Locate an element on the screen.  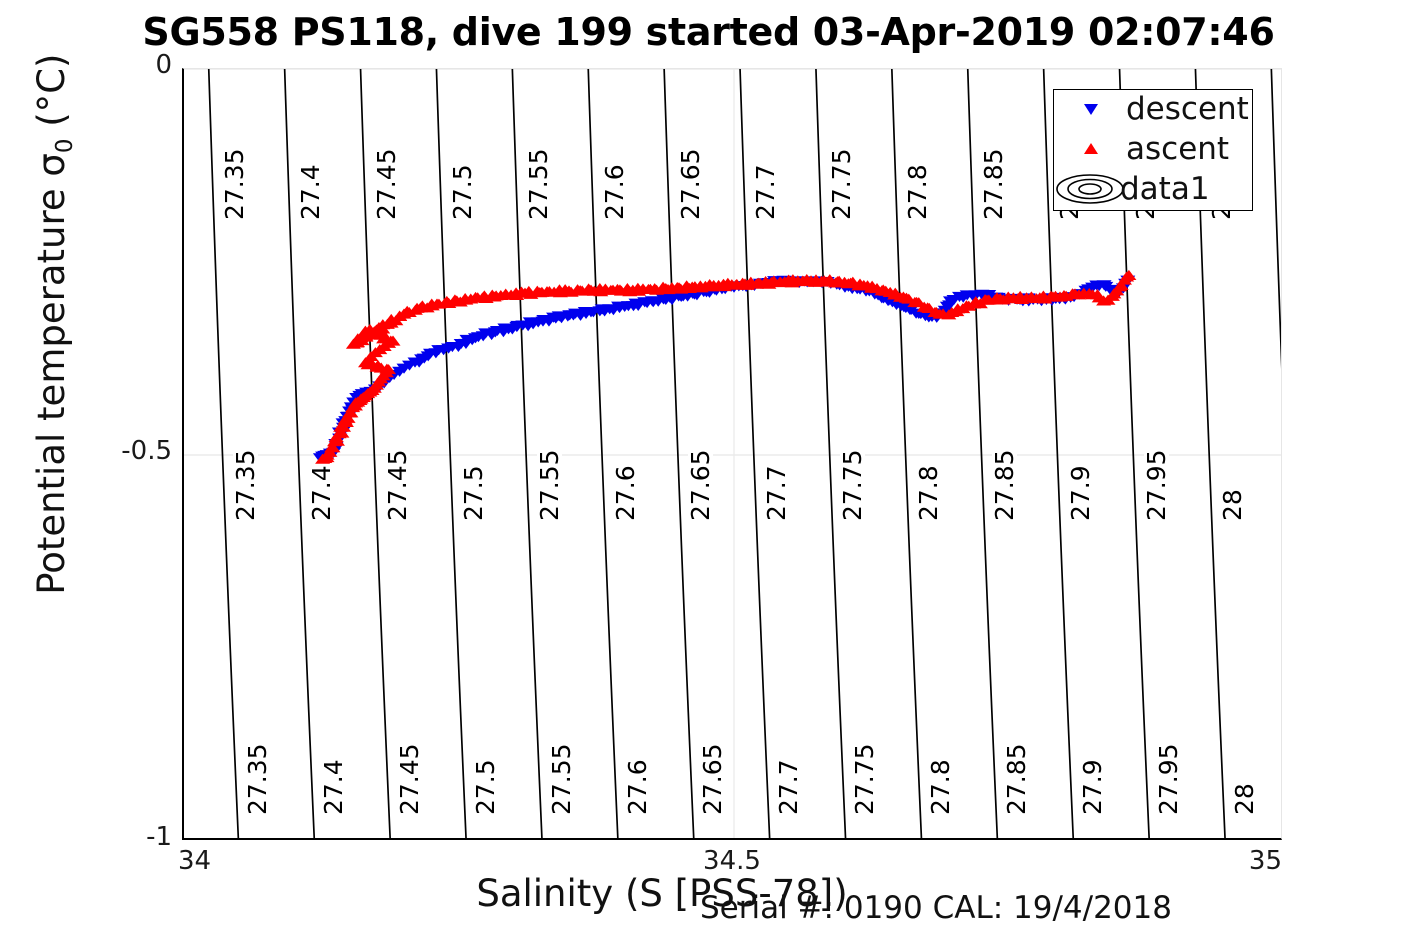
y-tick-label: -0.5 is located at coordinates (146, 451).